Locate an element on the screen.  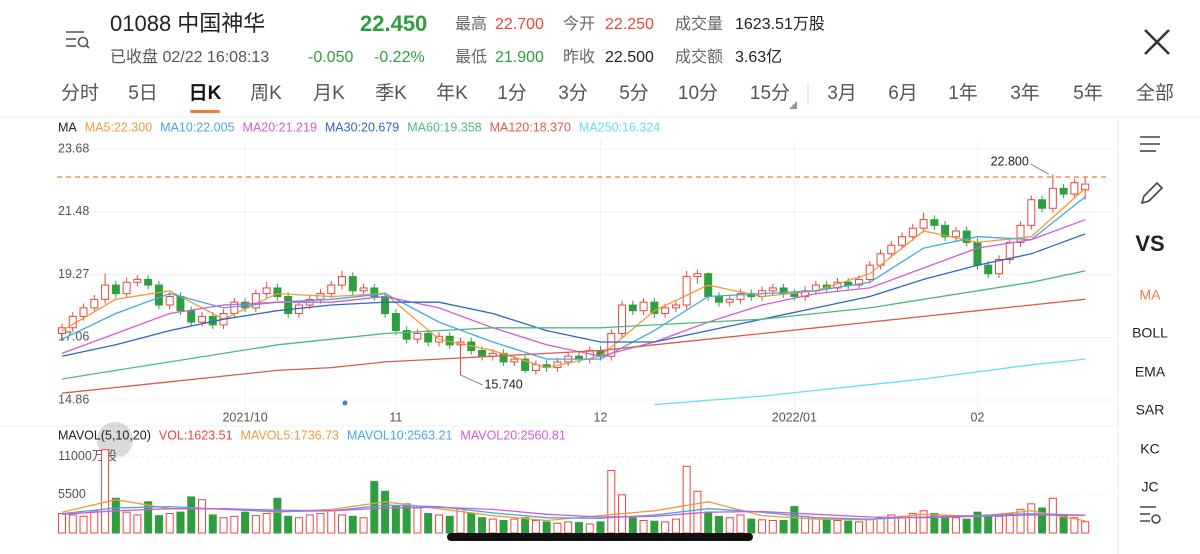
period-tab: 10分 is located at coordinates (698, 93).